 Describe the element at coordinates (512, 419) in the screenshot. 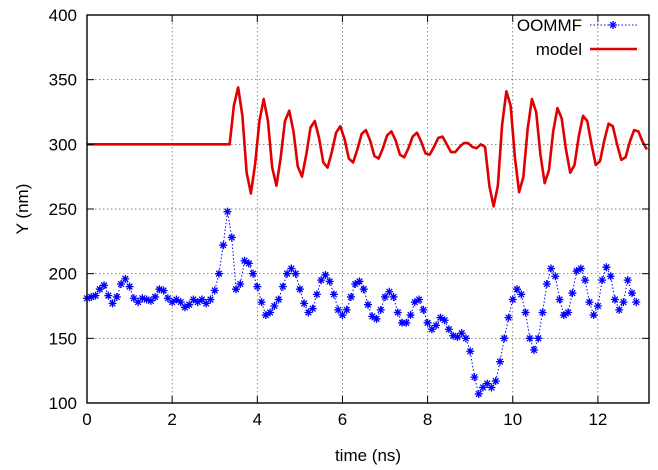

I see `x-tick-label: 10` at that location.